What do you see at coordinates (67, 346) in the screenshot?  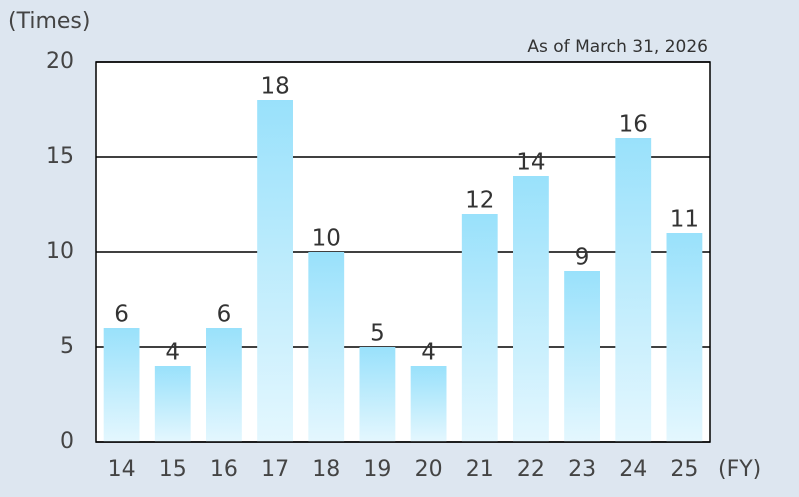 I see `y-tick-label: 5` at bounding box center [67, 346].